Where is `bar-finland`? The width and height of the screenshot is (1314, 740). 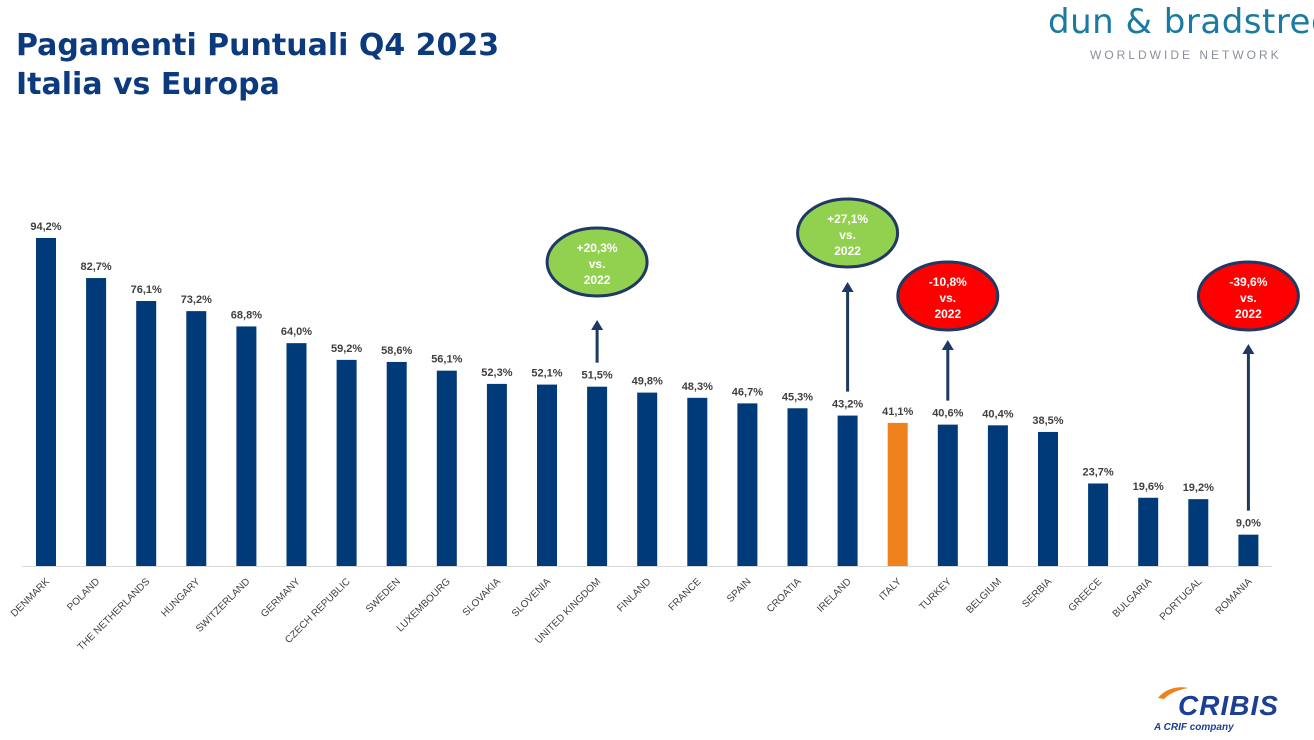 bar-finland is located at coordinates (647, 479).